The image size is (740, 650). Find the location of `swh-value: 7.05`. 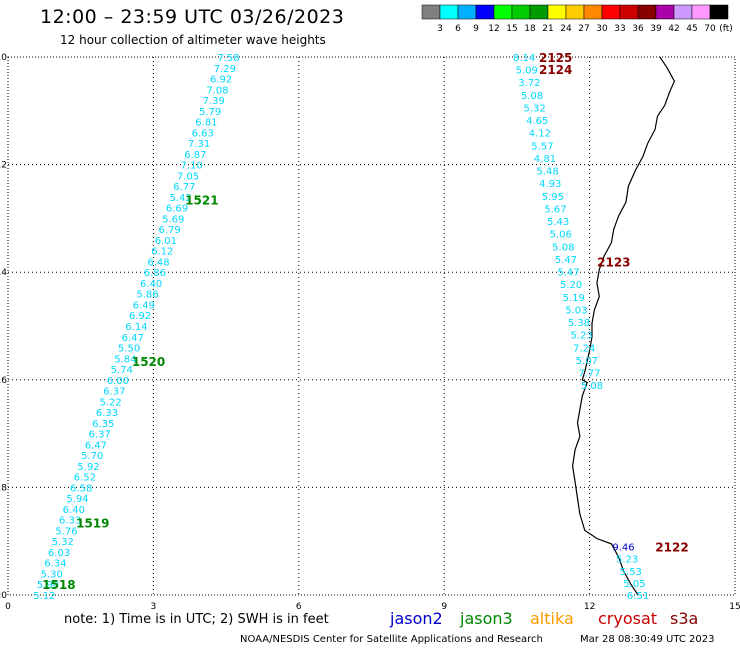

swh-value: 7.05 is located at coordinates (188, 176).